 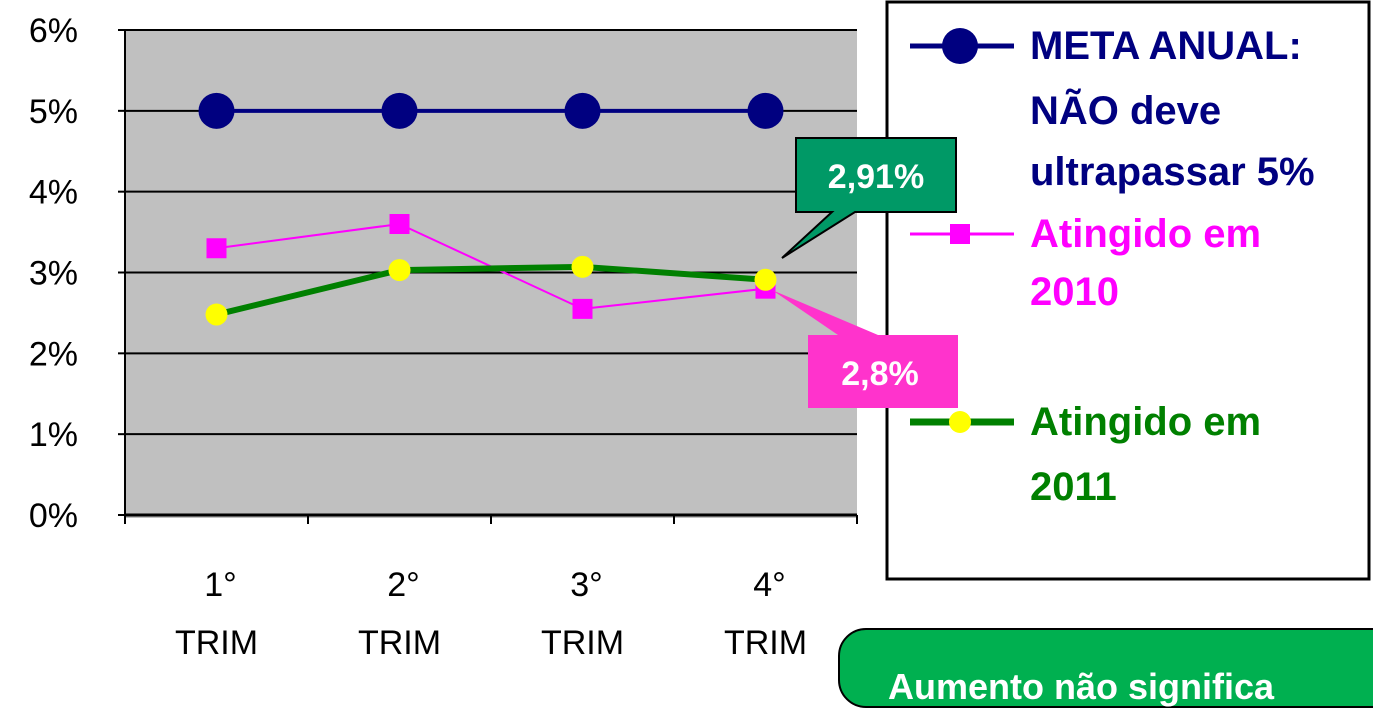 I want to click on y-tick-label: 5%, so click(x=53, y=112).